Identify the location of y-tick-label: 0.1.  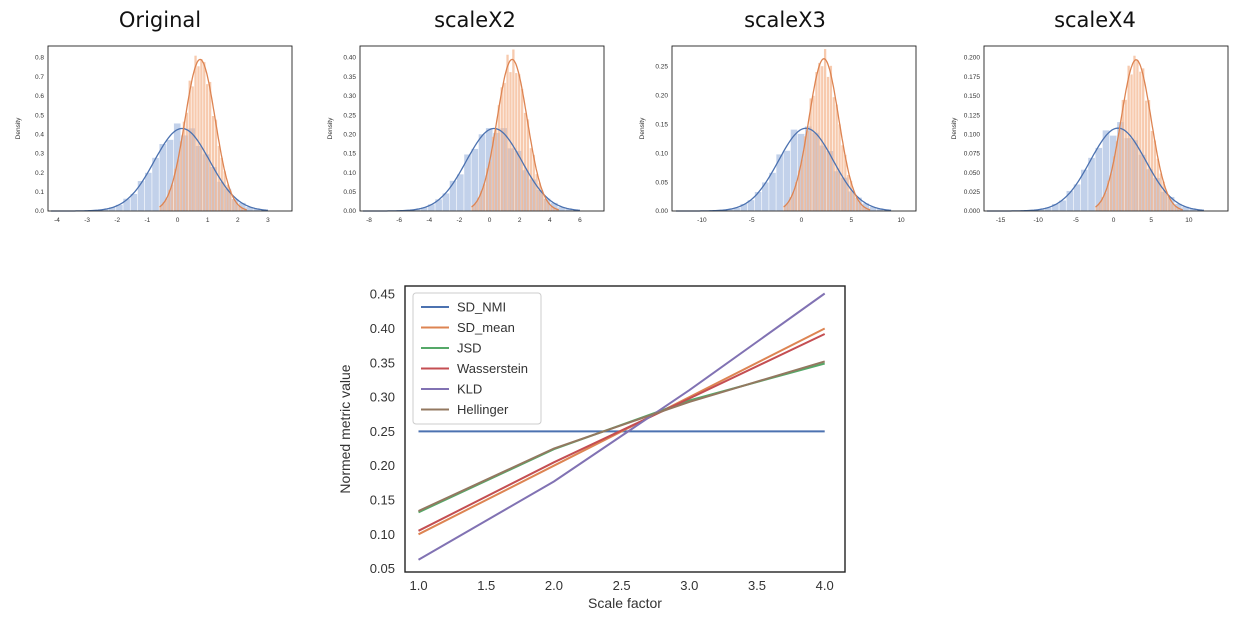
(39, 192).